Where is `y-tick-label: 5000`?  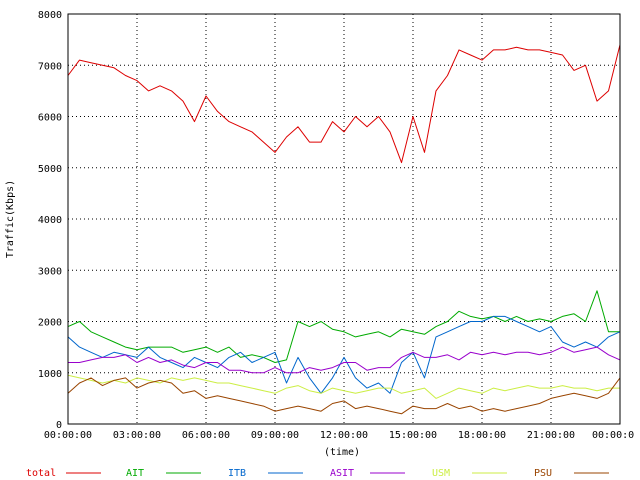
y-tick-label: 5000 is located at coordinates (50, 169).